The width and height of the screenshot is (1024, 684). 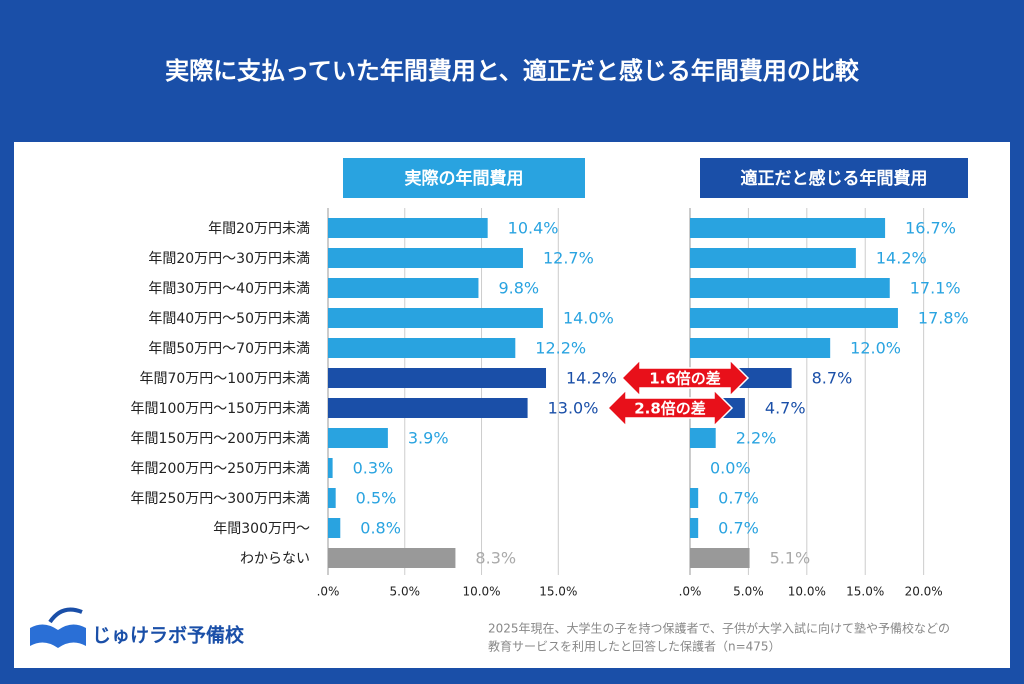 I want to click on logo: じゅけラボ予備校, so click(x=137, y=627).